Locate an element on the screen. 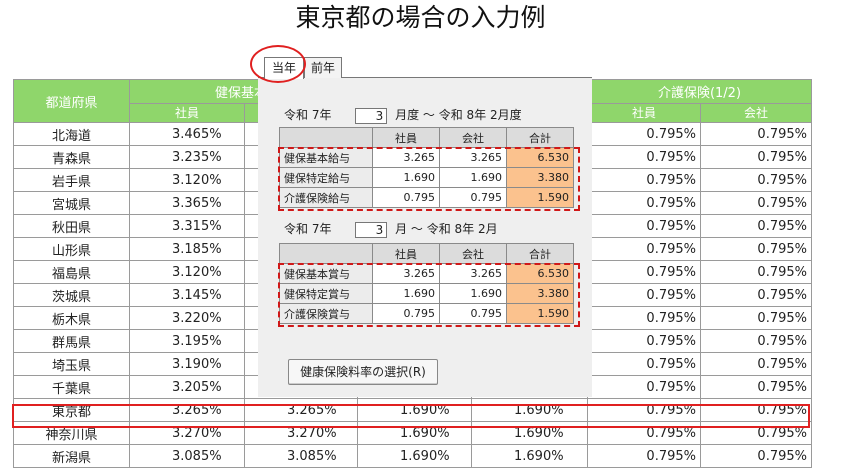  kenpo-employee-cell: 3.190% is located at coordinates (187, 364).